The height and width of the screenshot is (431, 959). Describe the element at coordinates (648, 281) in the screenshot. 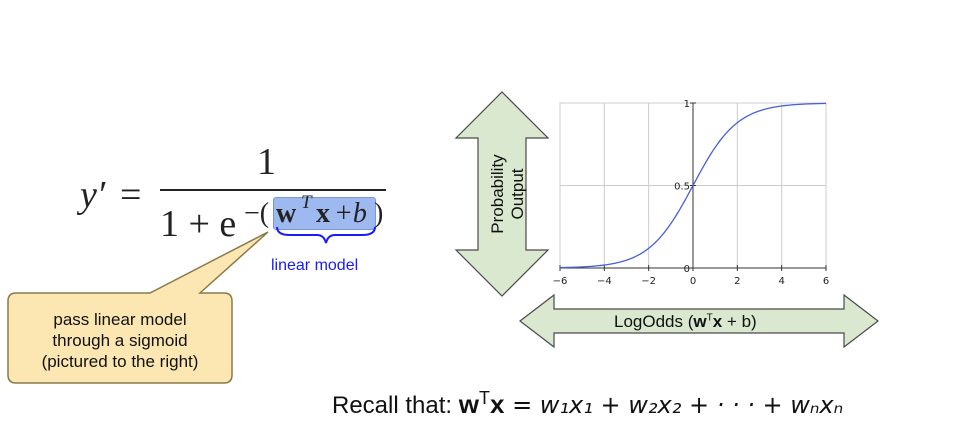

I see `x-tick-label: −2` at that location.